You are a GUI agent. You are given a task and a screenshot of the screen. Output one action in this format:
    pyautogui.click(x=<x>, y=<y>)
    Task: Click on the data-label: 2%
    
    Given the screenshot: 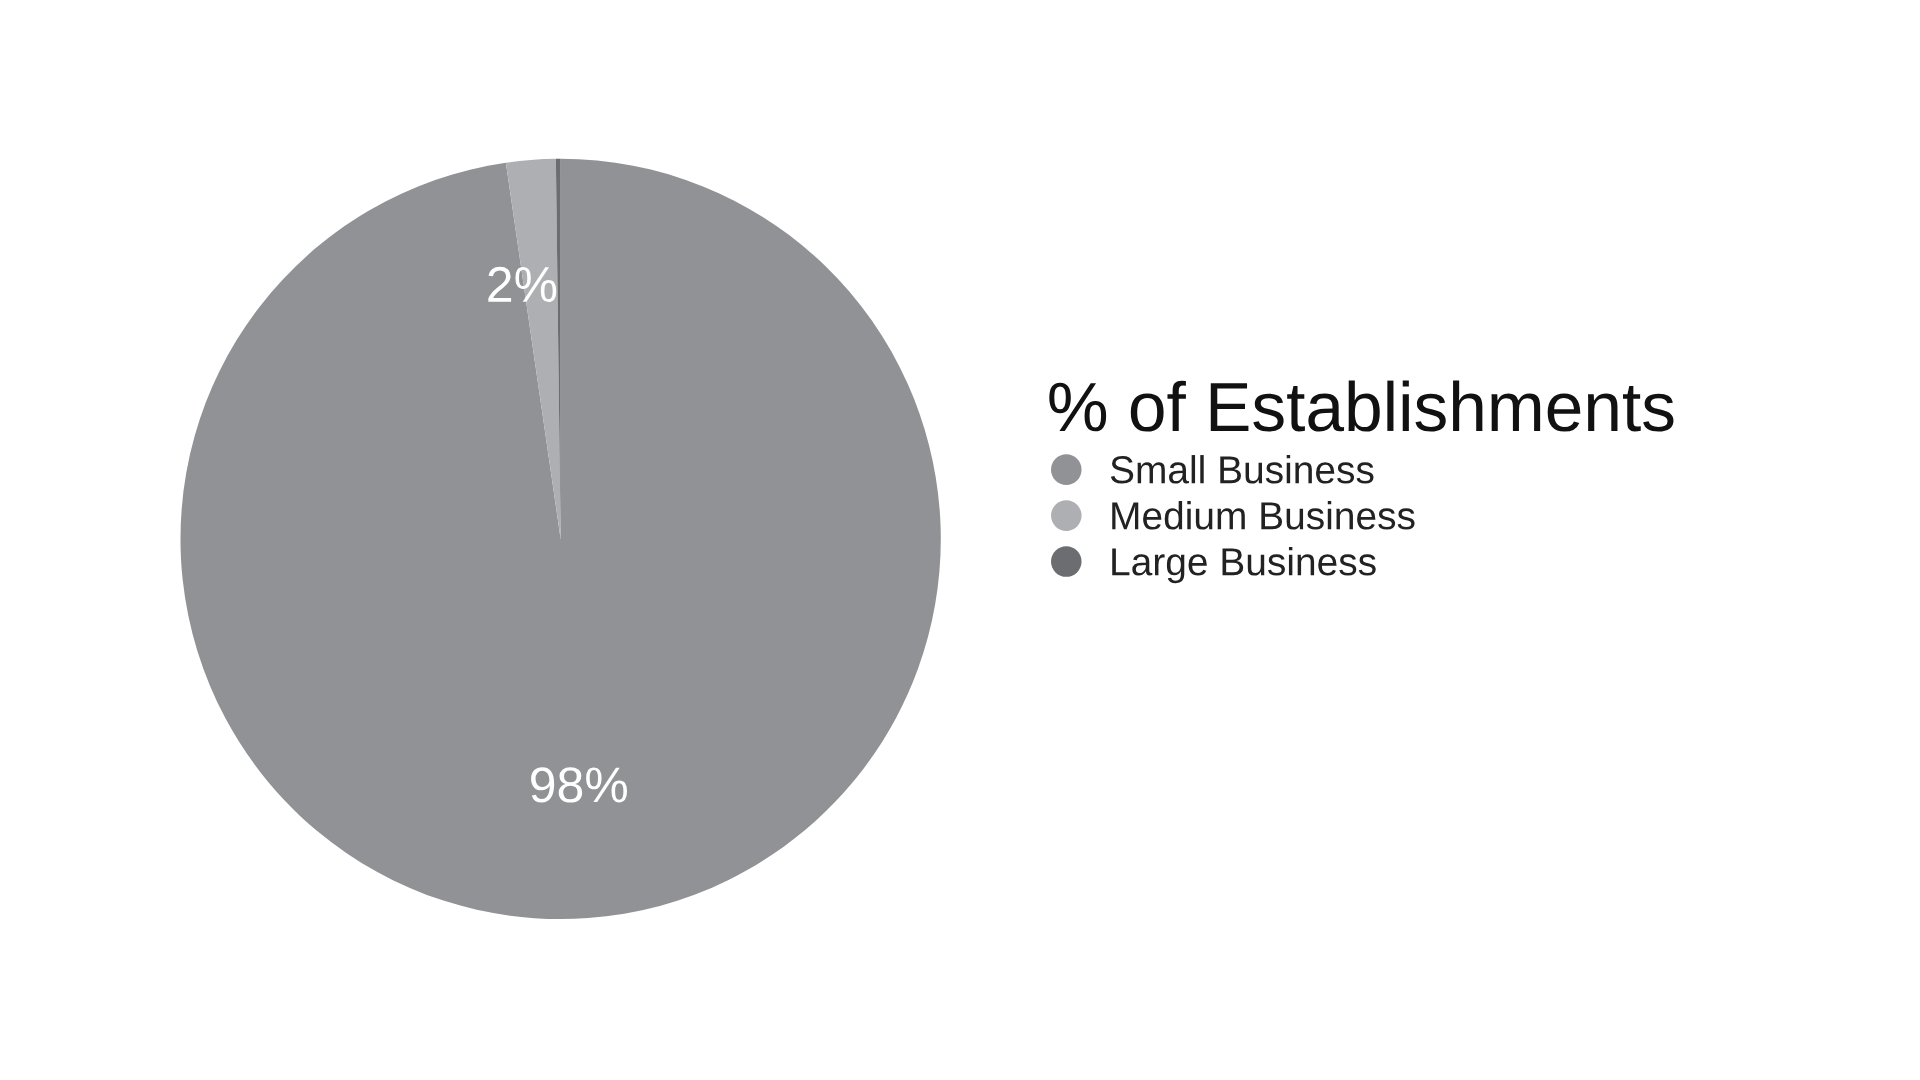 What is the action you would take?
    pyautogui.click(x=522, y=284)
    